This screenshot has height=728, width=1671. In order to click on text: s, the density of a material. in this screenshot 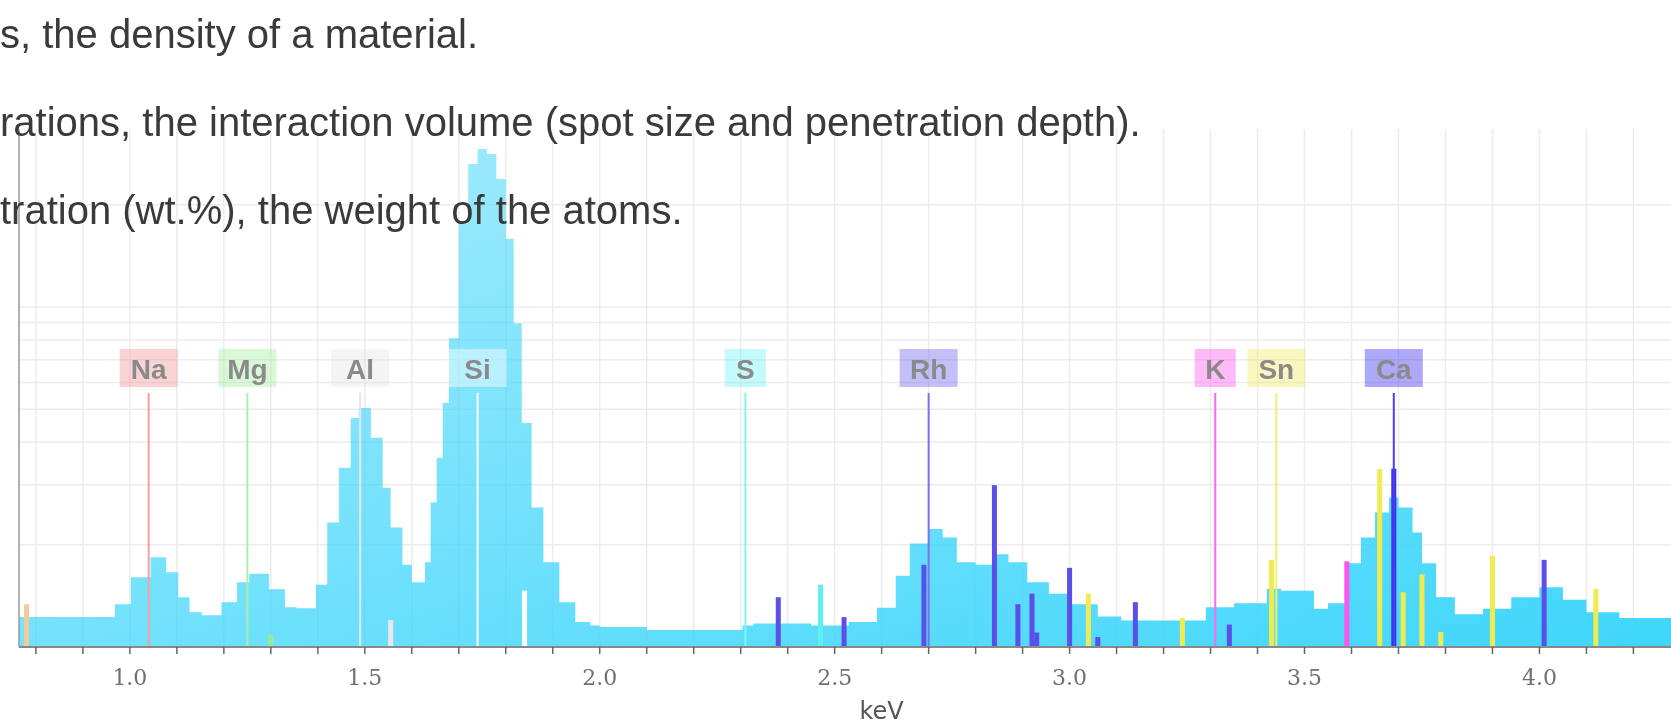, I will do `click(239, 34)`.